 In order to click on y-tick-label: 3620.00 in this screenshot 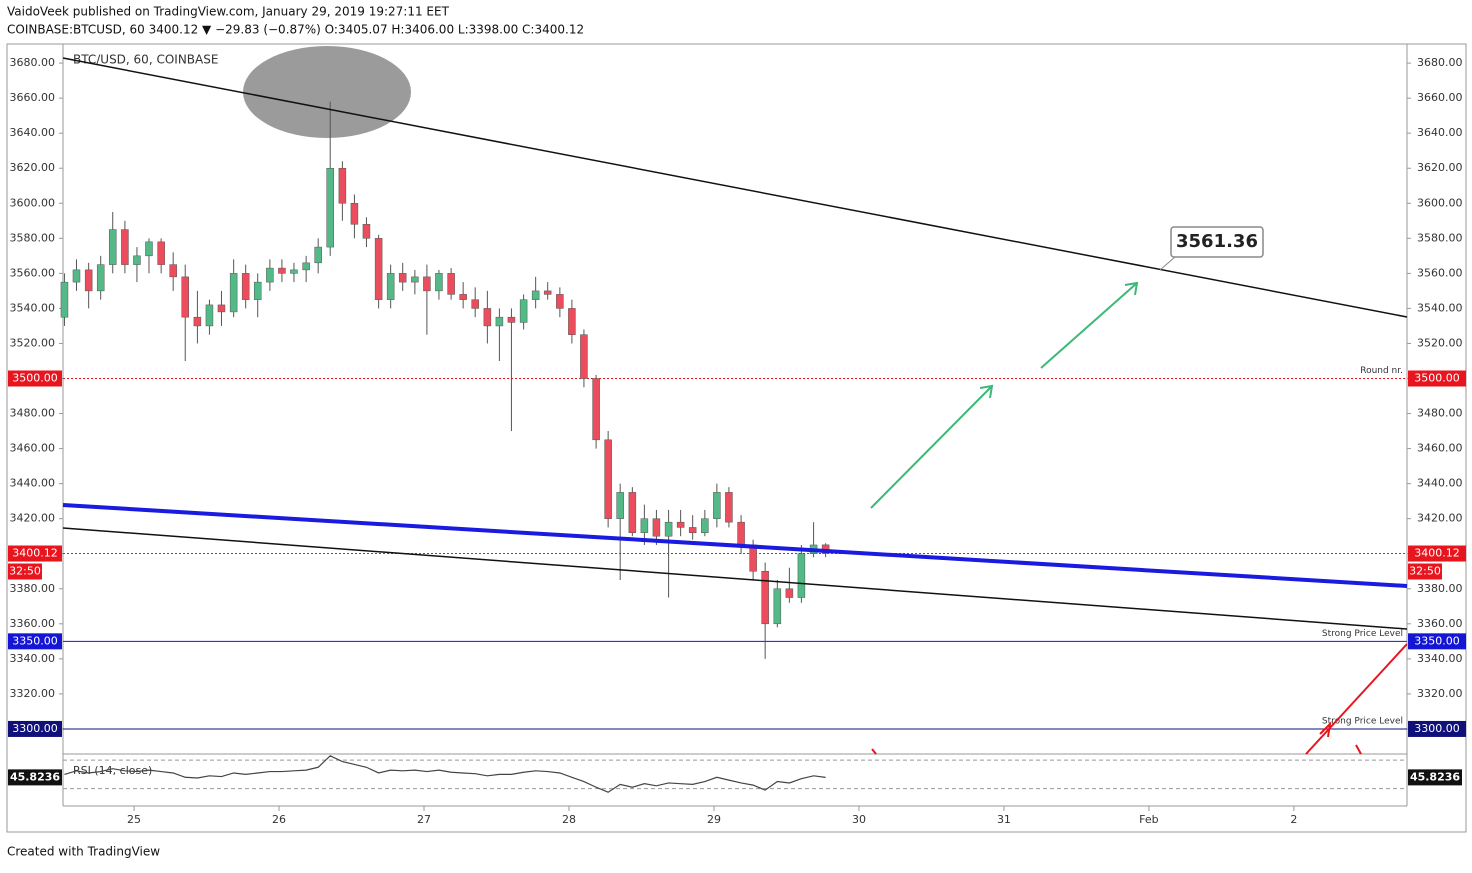, I will do `click(1440, 167)`.